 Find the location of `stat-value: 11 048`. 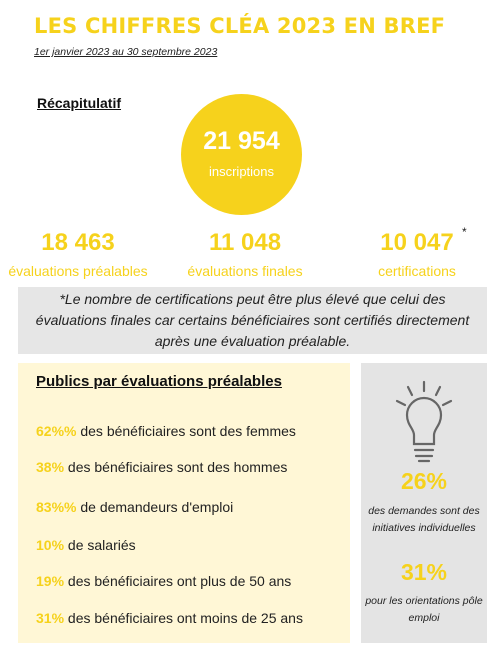

stat-value: 11 048 is located at coordinates (245, 242).